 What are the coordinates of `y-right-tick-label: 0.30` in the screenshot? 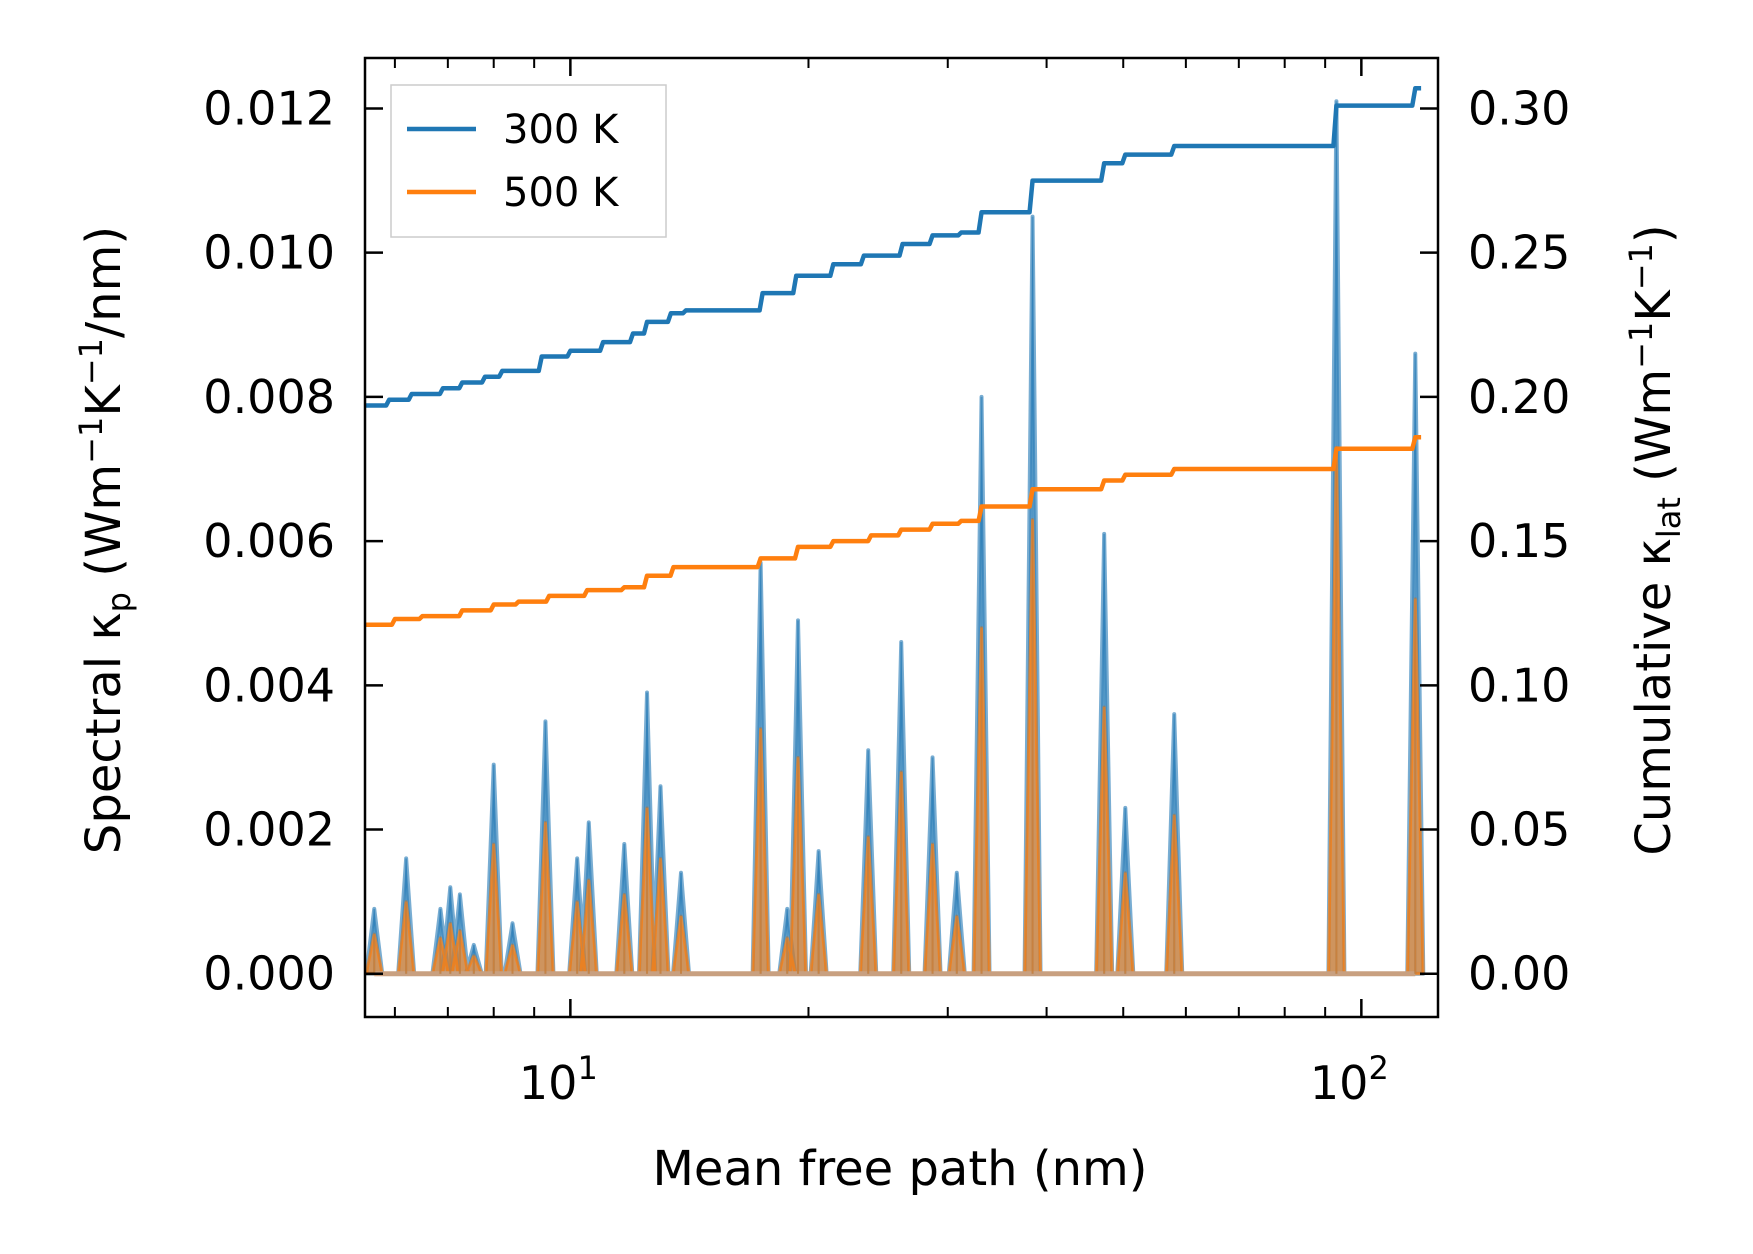 It's located at (1519, 108).